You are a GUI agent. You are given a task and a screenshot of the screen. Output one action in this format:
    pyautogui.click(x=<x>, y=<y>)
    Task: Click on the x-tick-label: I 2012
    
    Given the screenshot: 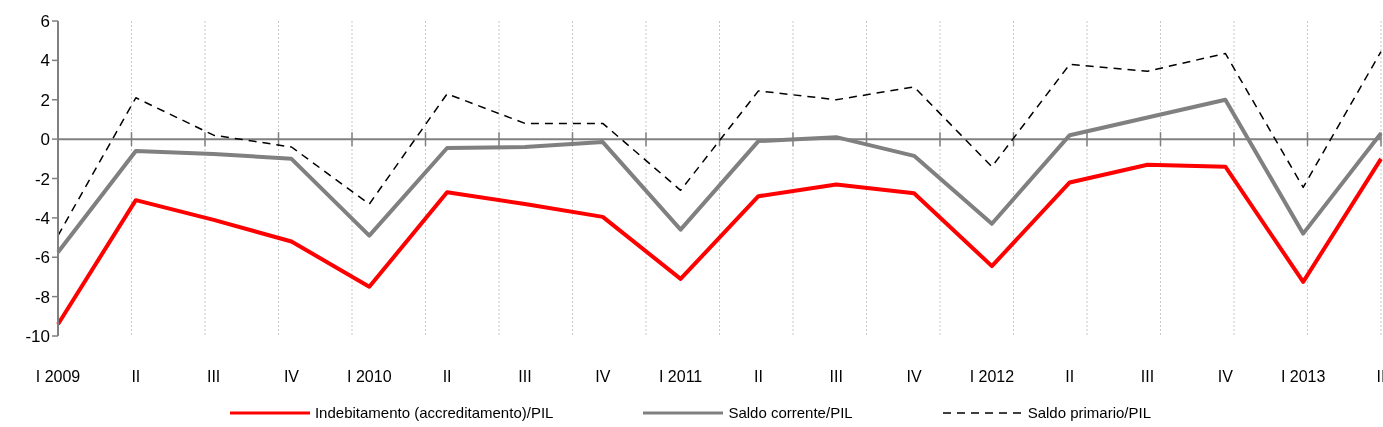 What is the action you would take?
    pyautogui.click(x=992, y=377)
    